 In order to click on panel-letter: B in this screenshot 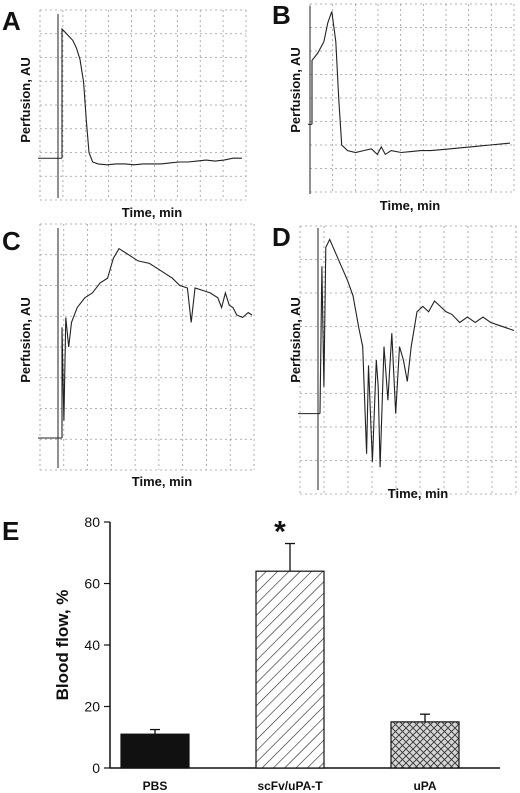, I will do `click(281, 15)`.